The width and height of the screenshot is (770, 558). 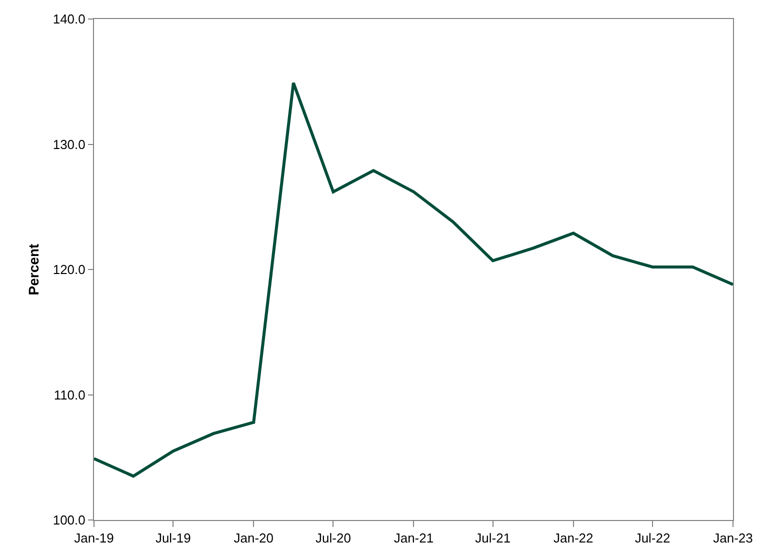 I want to click on y-tick-label: 120.0, so click(x=69, y=270).